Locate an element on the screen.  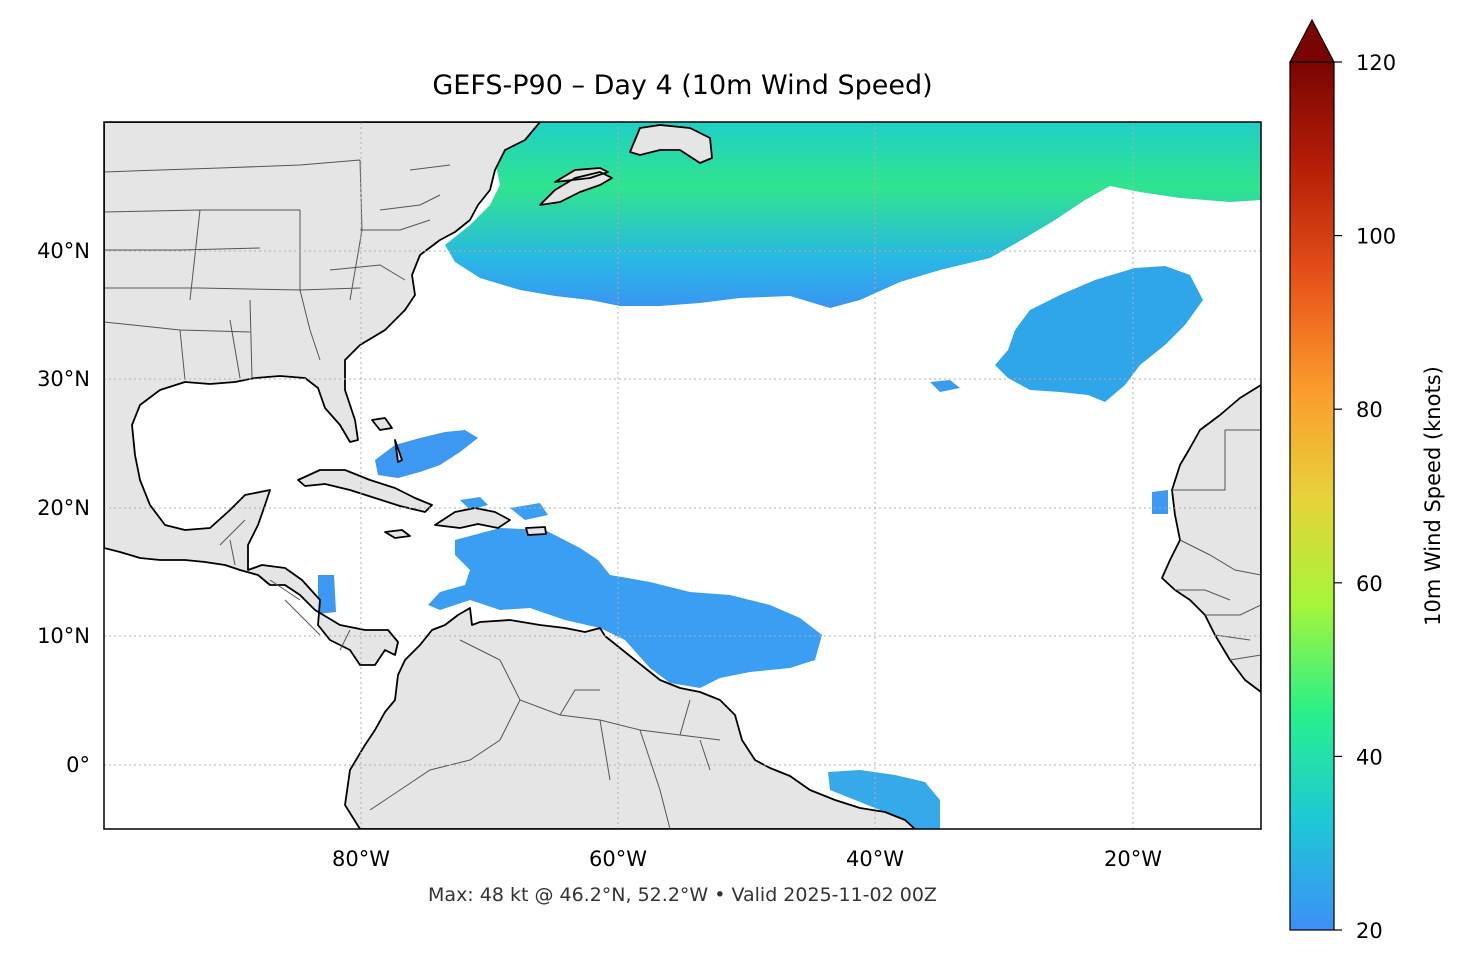
wind-field-north-atlantic is located at coordinates (850, 215).